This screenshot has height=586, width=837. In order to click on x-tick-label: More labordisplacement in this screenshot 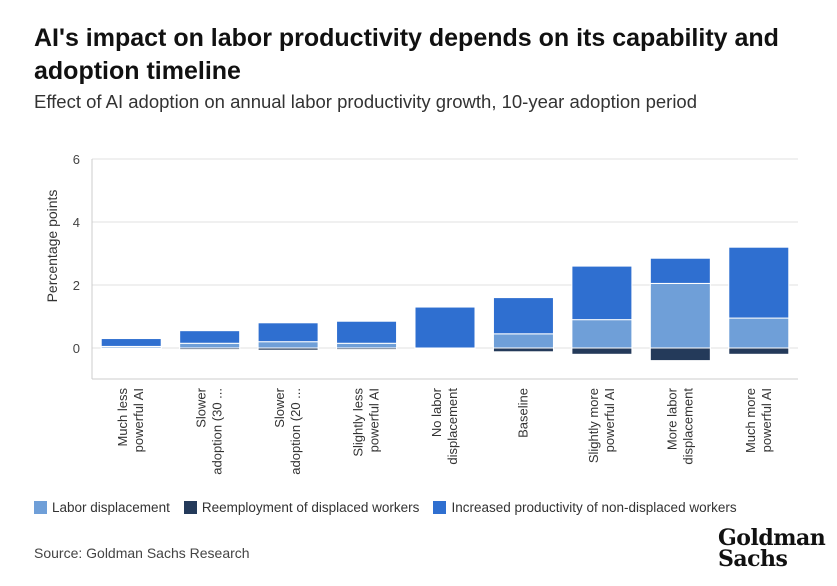, I will do `click(679, 425)`.